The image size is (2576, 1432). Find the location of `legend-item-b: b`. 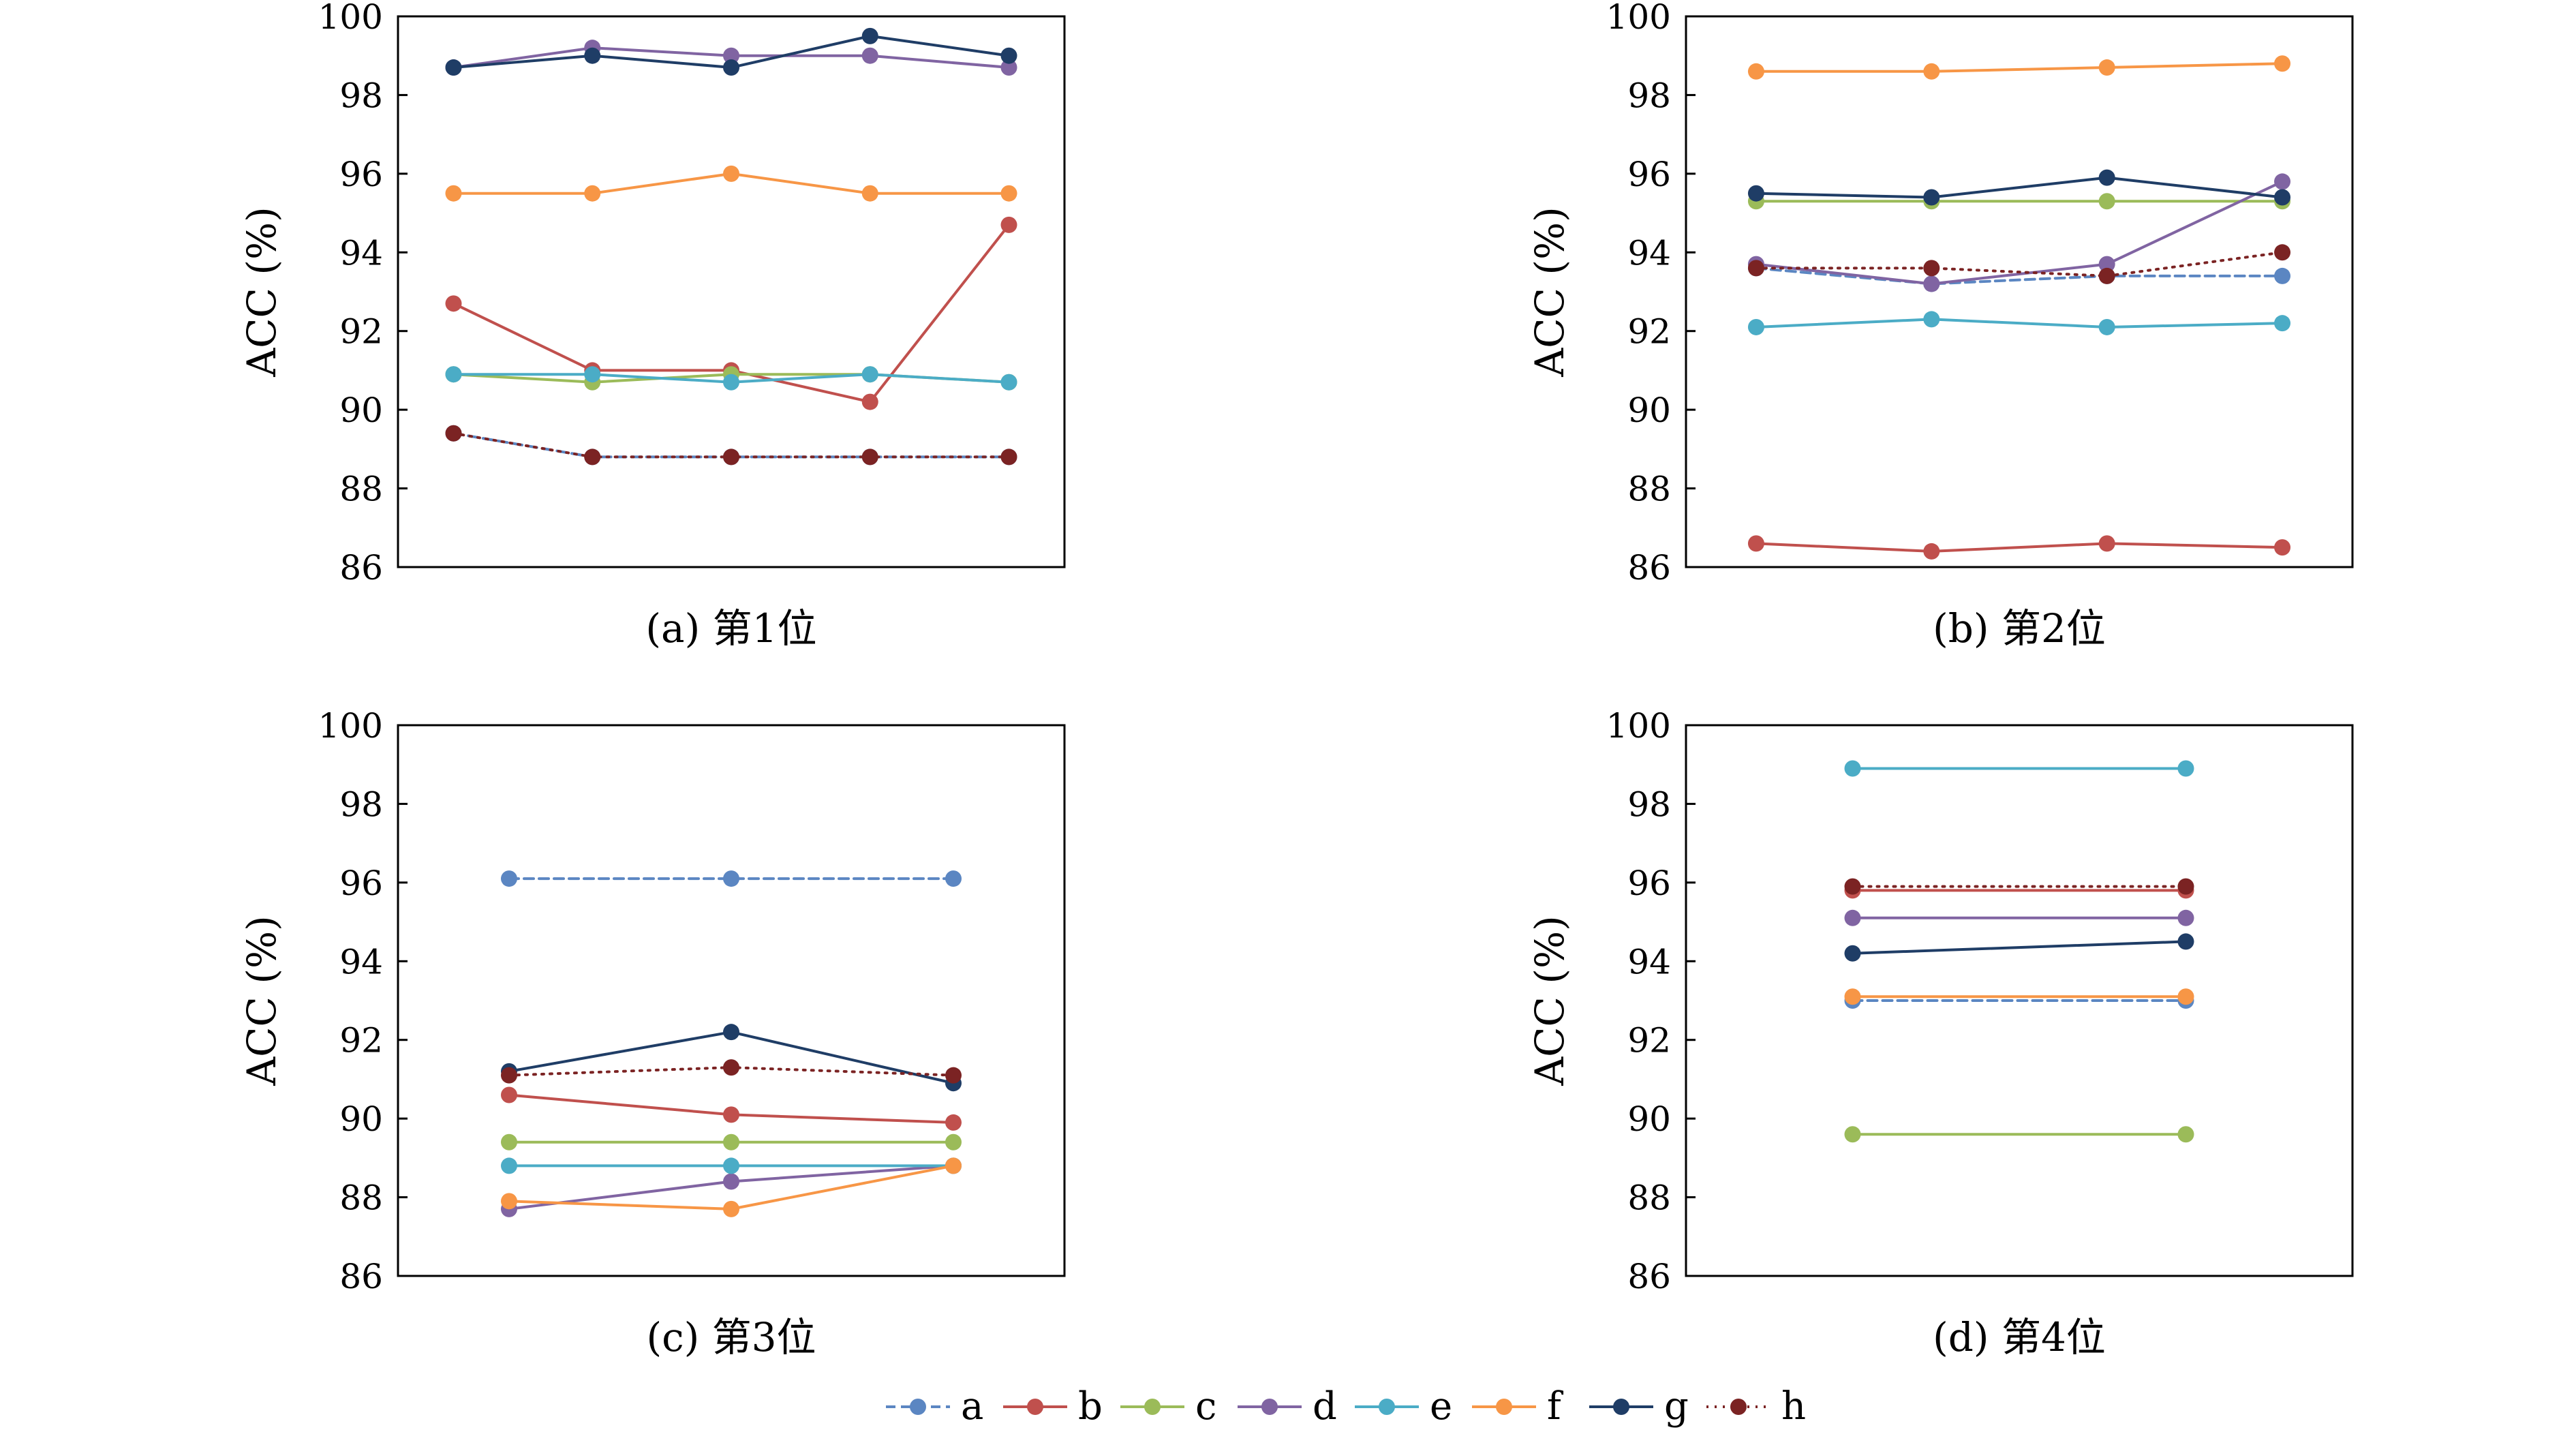

legend-item-b: b is located at coordinates (1053, 1406).